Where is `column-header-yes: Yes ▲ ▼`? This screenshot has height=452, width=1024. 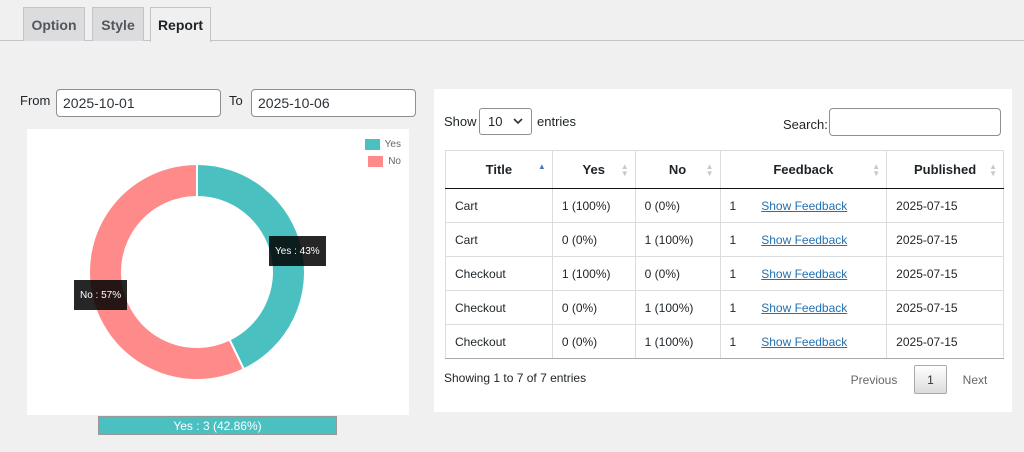 column-header-yes: Yes ▲ ▼ is located at coordinates (593, 169).